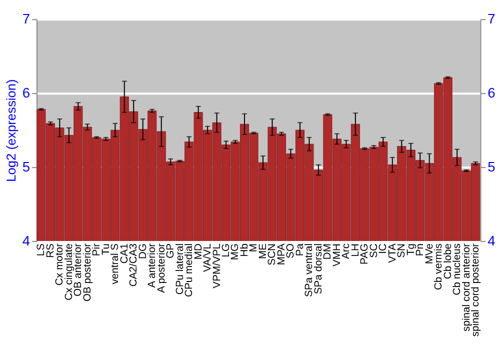 The image size is (500, 350). Describe the element at coordinates (411, 249) in the screenshot. I see `x-tick-label: Tg` at that location.